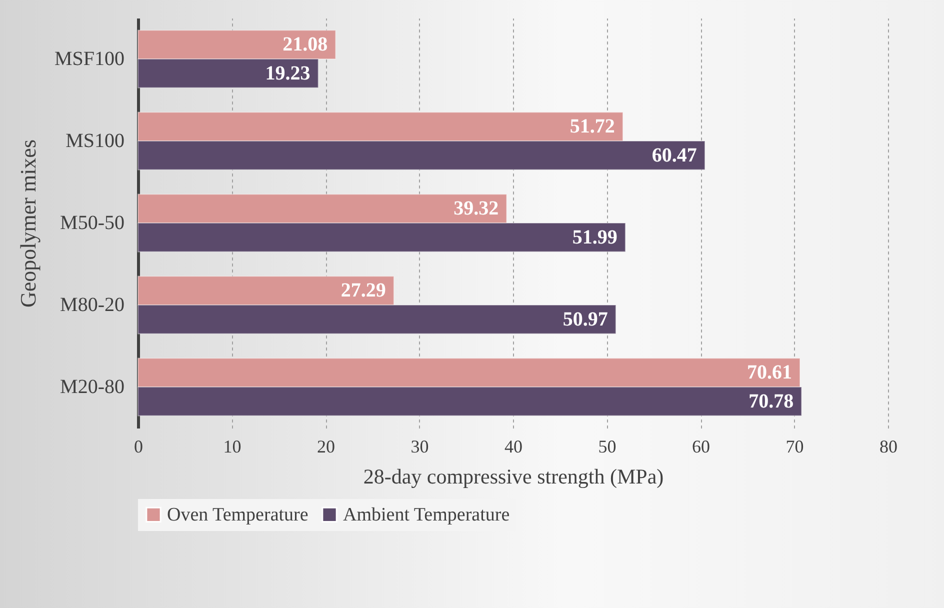 This screenshot has height=608, width=944. What do you see at coordinates (592, 127) in the screenshot?
I see `data-label: 51.72` at bounding box center [592, 127].